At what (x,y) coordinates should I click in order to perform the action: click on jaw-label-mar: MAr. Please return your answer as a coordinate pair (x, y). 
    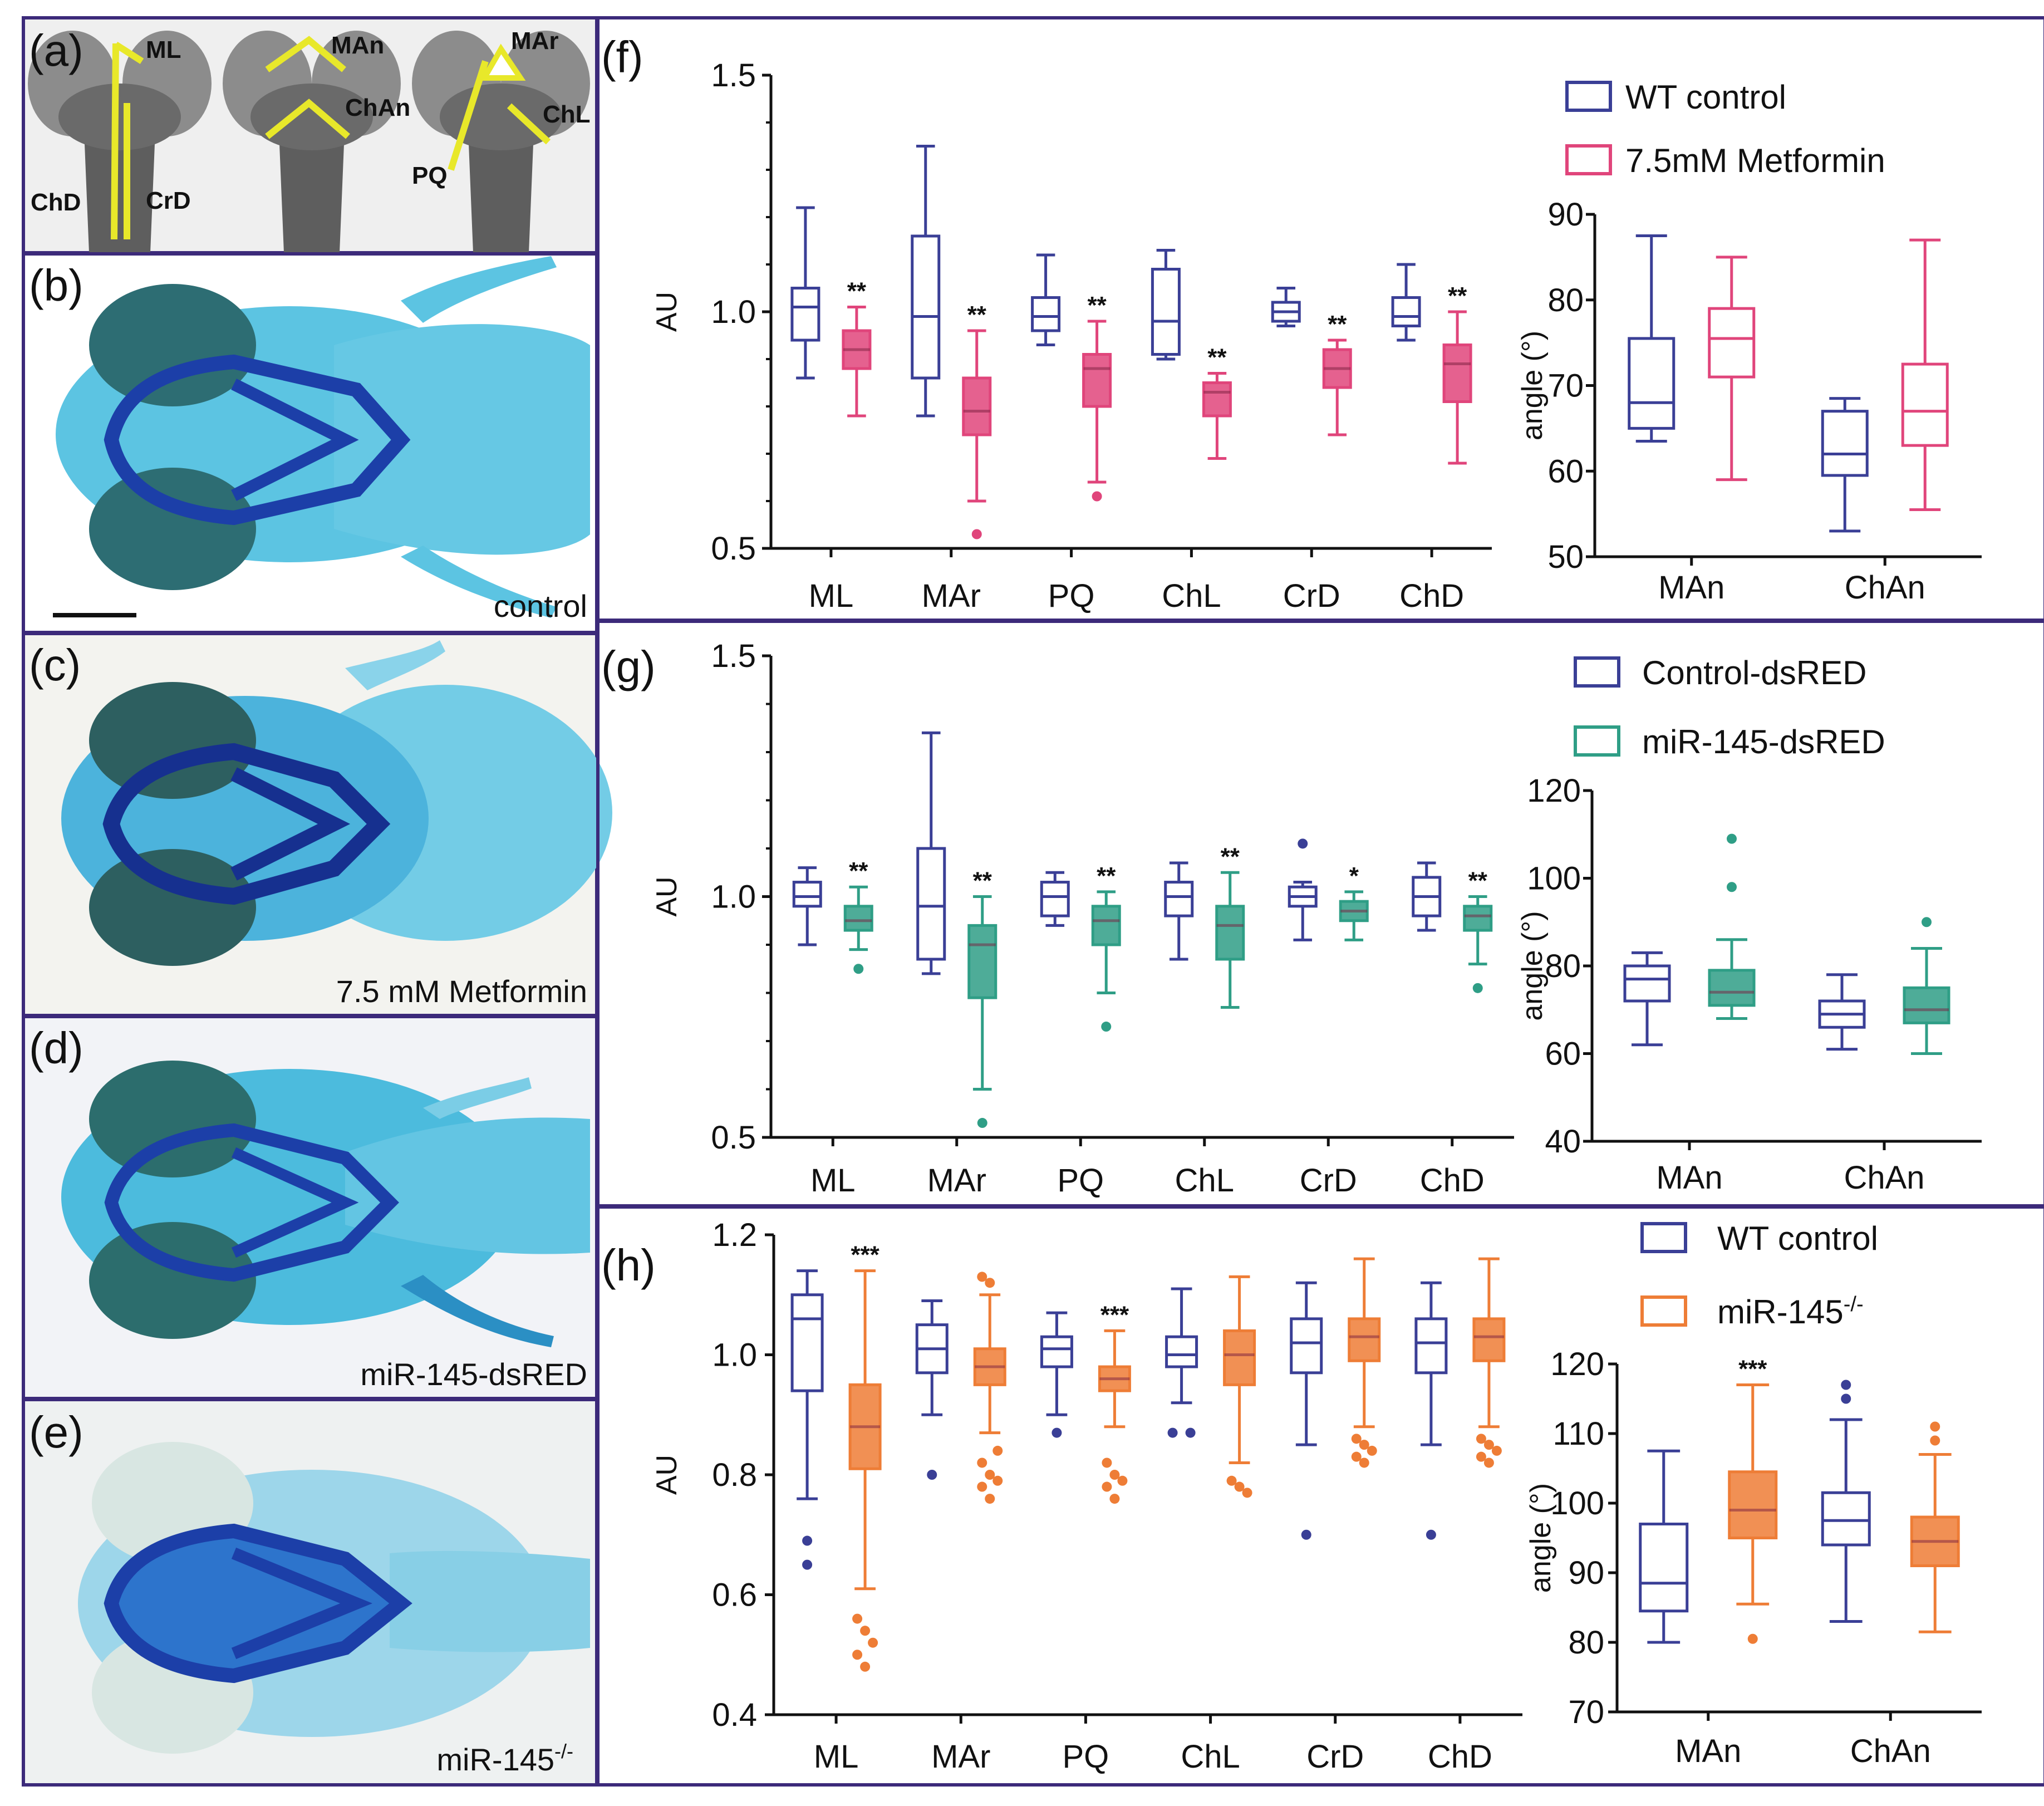
    Looking at the image, I should click on (535, 41).